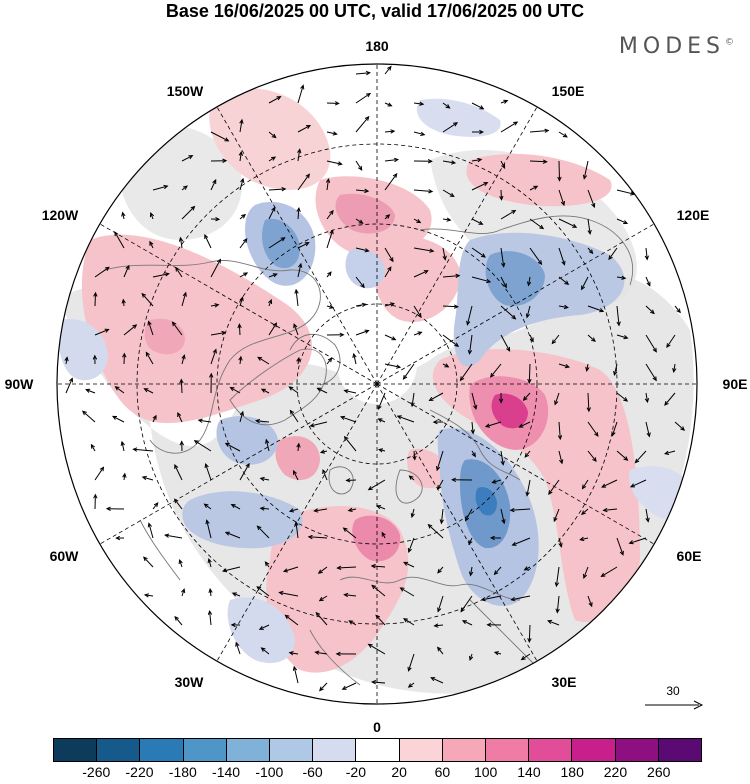  Describe the element at coordinates (572, 772) in the screenshot. I see `colorbar-tick-label: 180` at that location.